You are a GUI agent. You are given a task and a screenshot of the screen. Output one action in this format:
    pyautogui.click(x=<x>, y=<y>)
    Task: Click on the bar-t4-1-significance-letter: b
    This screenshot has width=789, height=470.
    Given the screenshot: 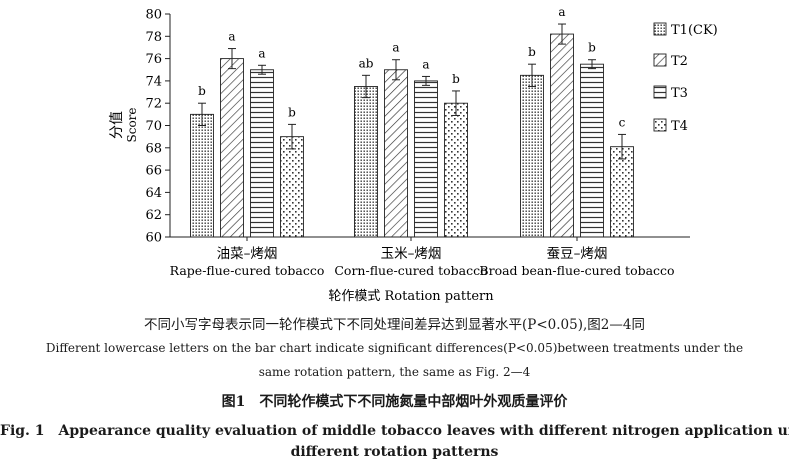 What is the action you would take?
    pyautogui.click(x=292, y=112)
    